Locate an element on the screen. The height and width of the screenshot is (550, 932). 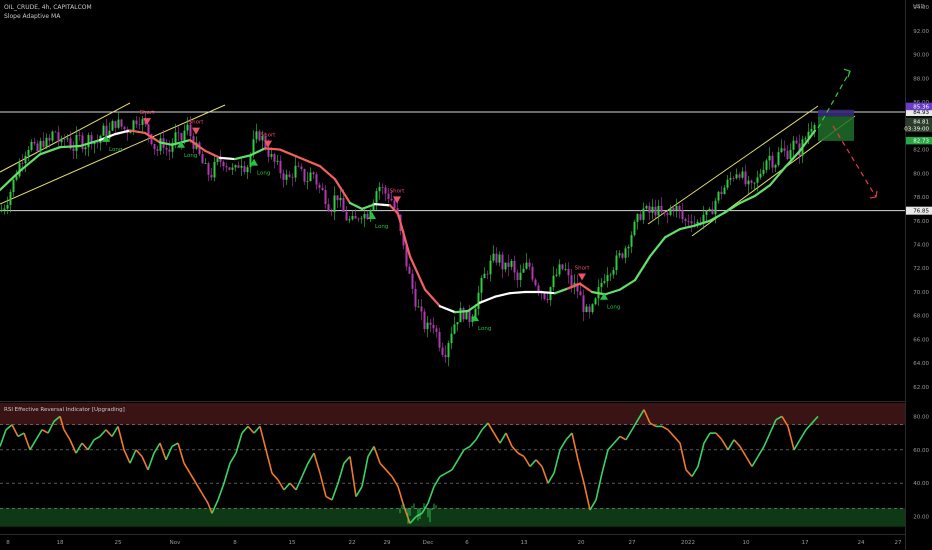
target-up-line is located at coordinates (834, 99).